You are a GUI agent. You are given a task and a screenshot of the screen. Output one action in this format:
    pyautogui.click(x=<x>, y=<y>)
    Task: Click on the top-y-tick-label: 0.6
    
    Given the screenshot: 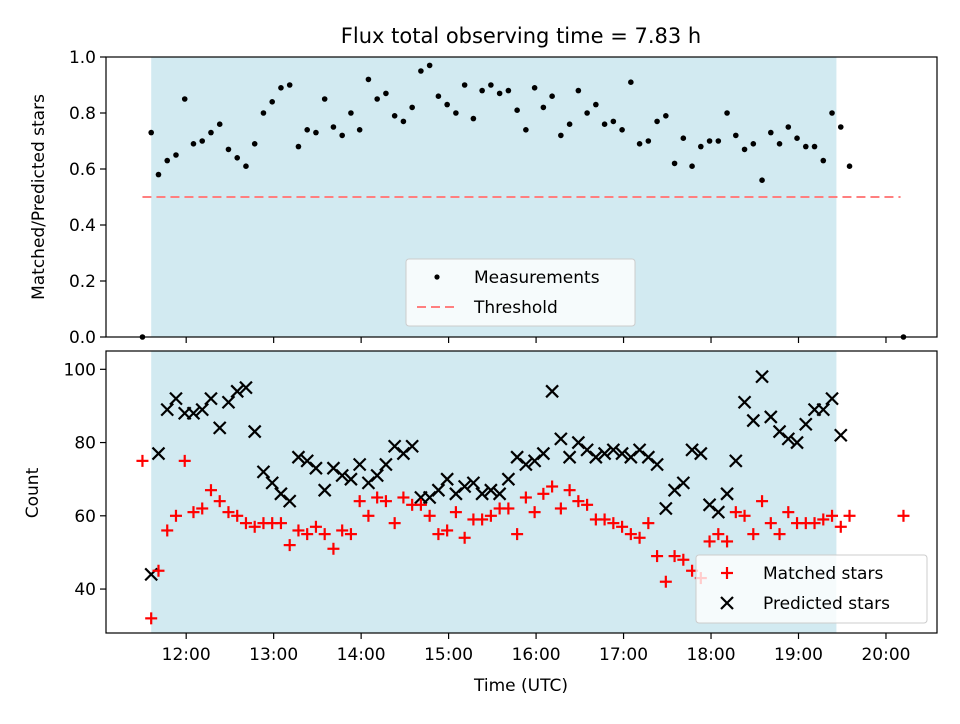 What is the action you would take?
    pyautogui.click(x=82, y=170)
    